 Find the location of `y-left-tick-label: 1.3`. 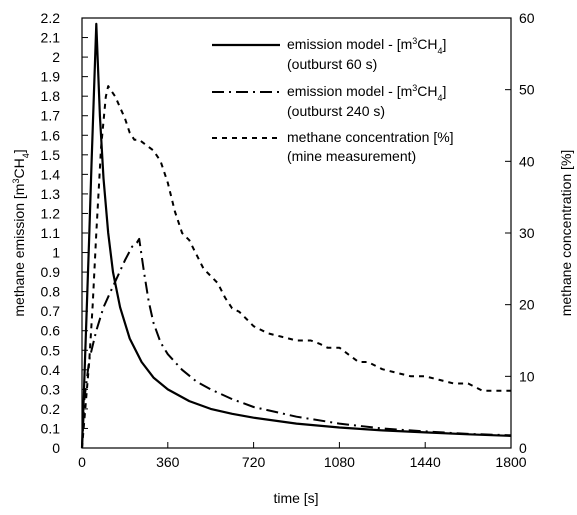

y-left-tick-label: 1.3 is located at coordinates (51, 194).